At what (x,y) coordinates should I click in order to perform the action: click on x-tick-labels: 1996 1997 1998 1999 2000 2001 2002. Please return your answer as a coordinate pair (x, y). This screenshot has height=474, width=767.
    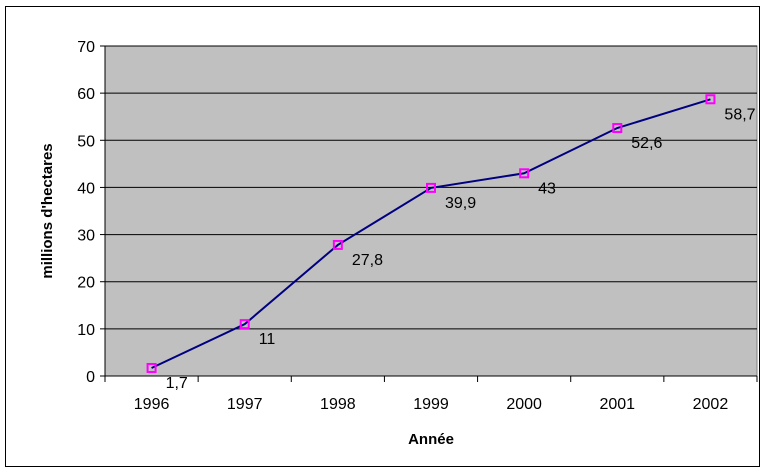
    Looking at the image, I should click on (431, 404).